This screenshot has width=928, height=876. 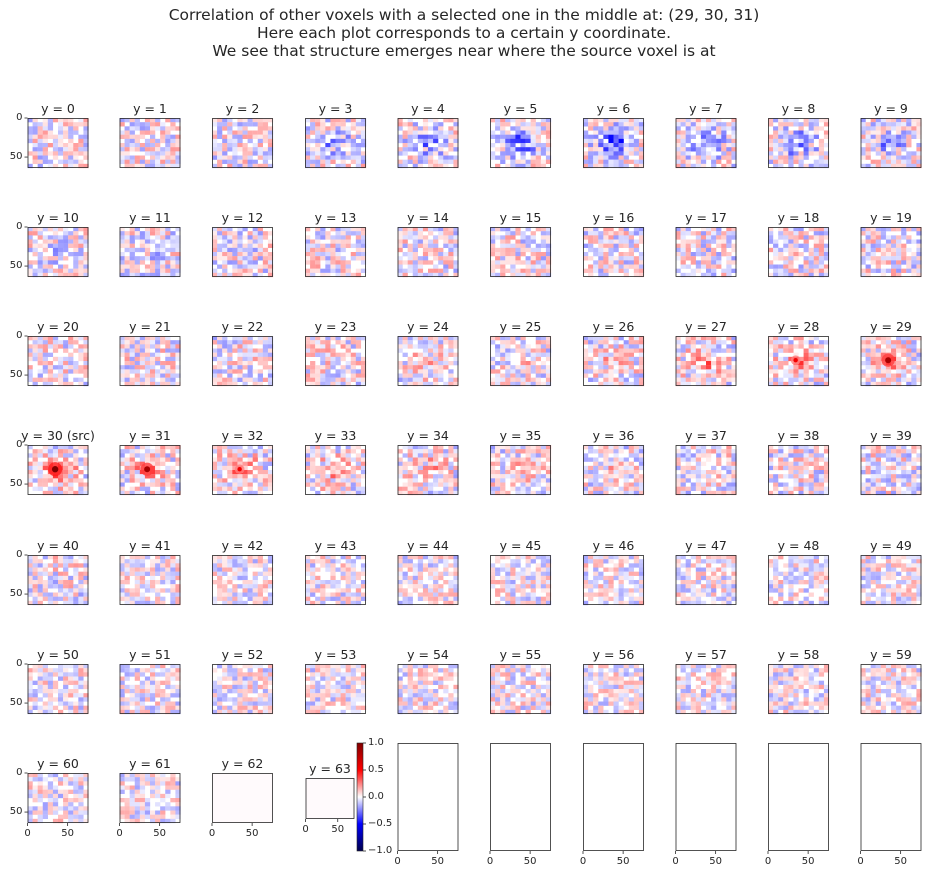 I want to click on panel-title: y = 57, so click(x=706, y=654).